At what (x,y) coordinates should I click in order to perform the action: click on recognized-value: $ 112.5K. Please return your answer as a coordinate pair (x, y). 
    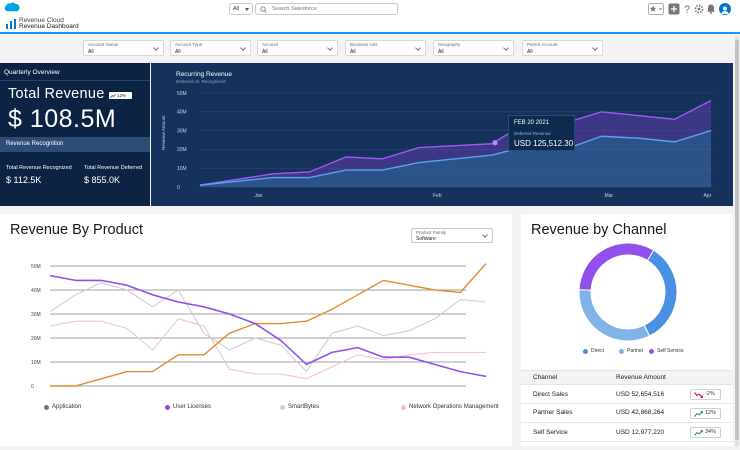
    Looking at the image, I should click on (24, 180).